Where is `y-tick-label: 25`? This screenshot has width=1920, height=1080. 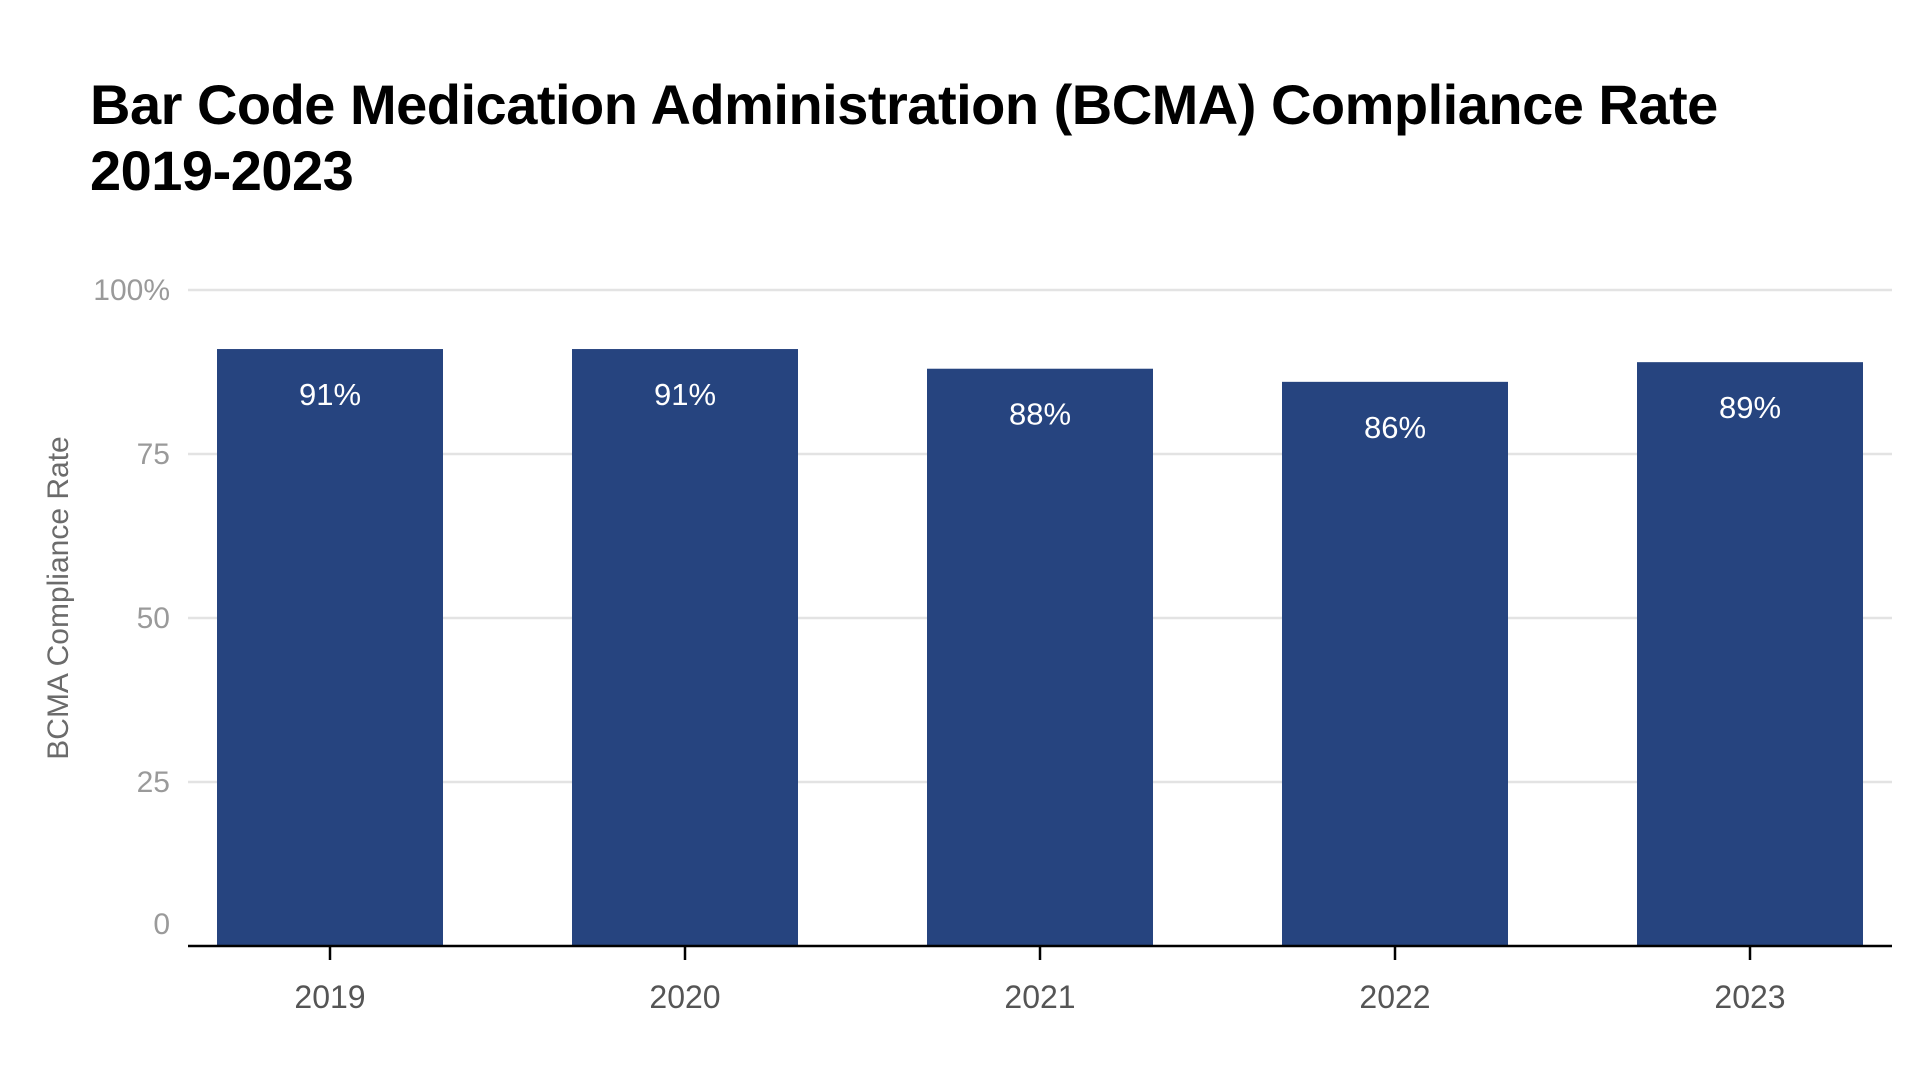 y-tick-label: 25 is located at coordinates (153, 782).